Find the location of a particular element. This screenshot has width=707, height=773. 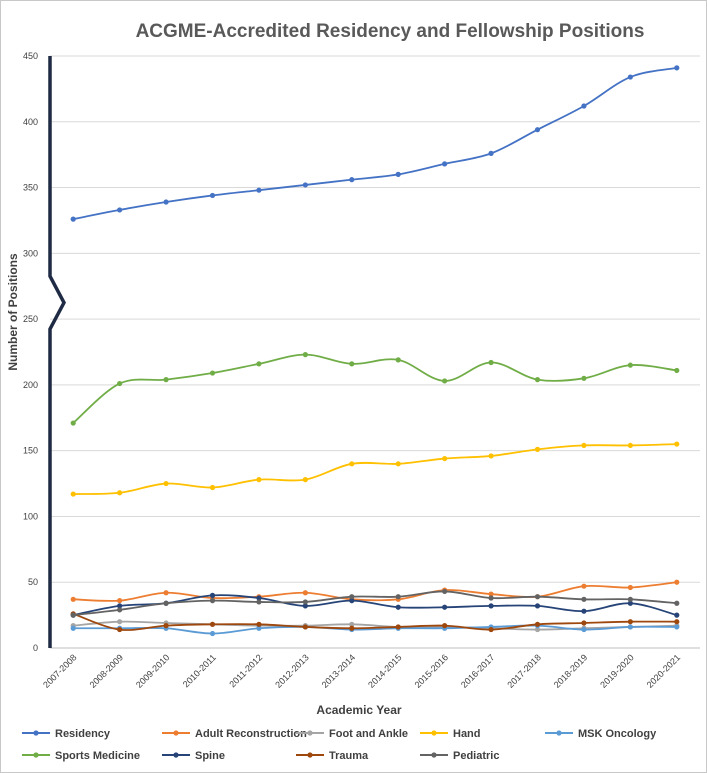

series-sports-medicine is located at coordinates (375, 389).